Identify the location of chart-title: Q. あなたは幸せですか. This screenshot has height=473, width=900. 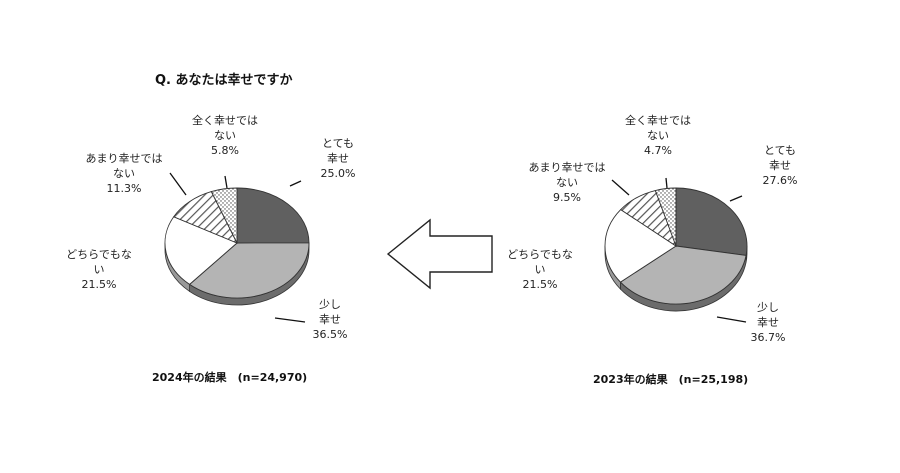
(224, 80).